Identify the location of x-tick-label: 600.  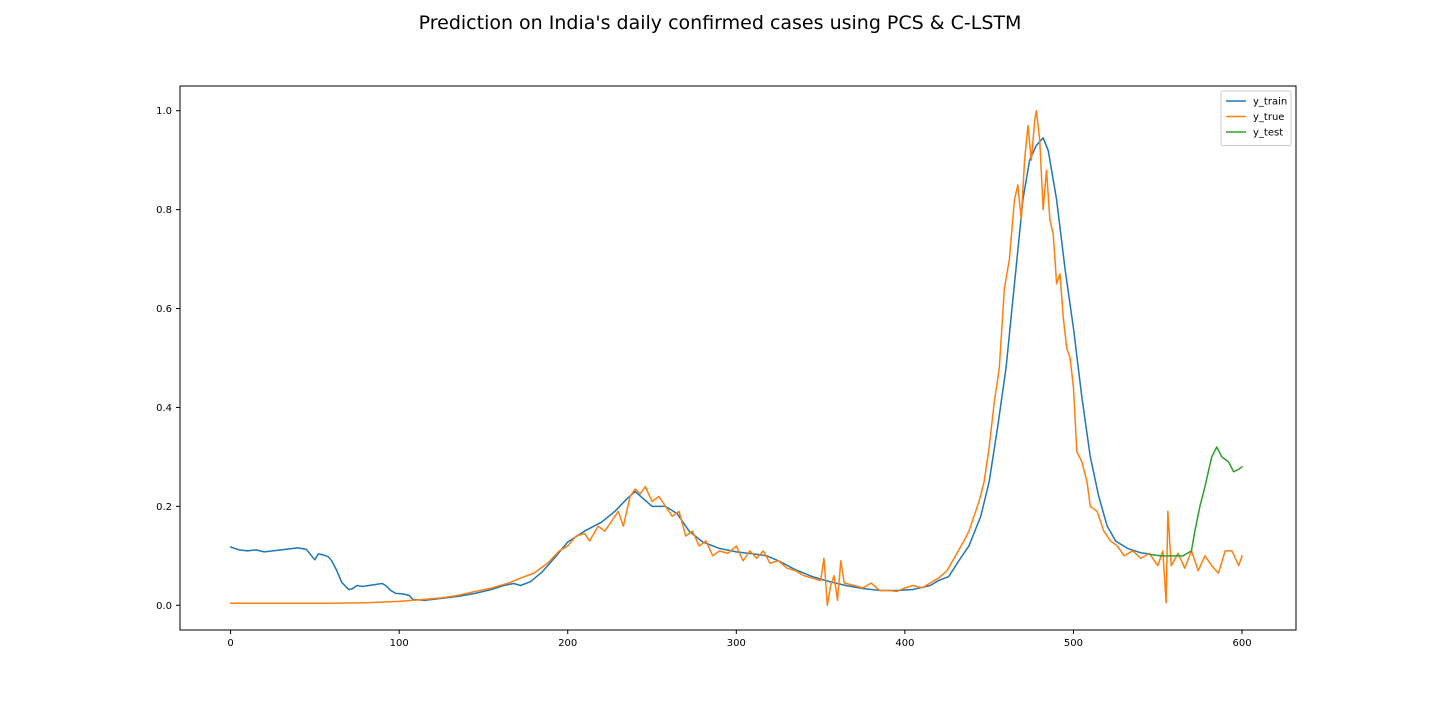
(1242, 643).